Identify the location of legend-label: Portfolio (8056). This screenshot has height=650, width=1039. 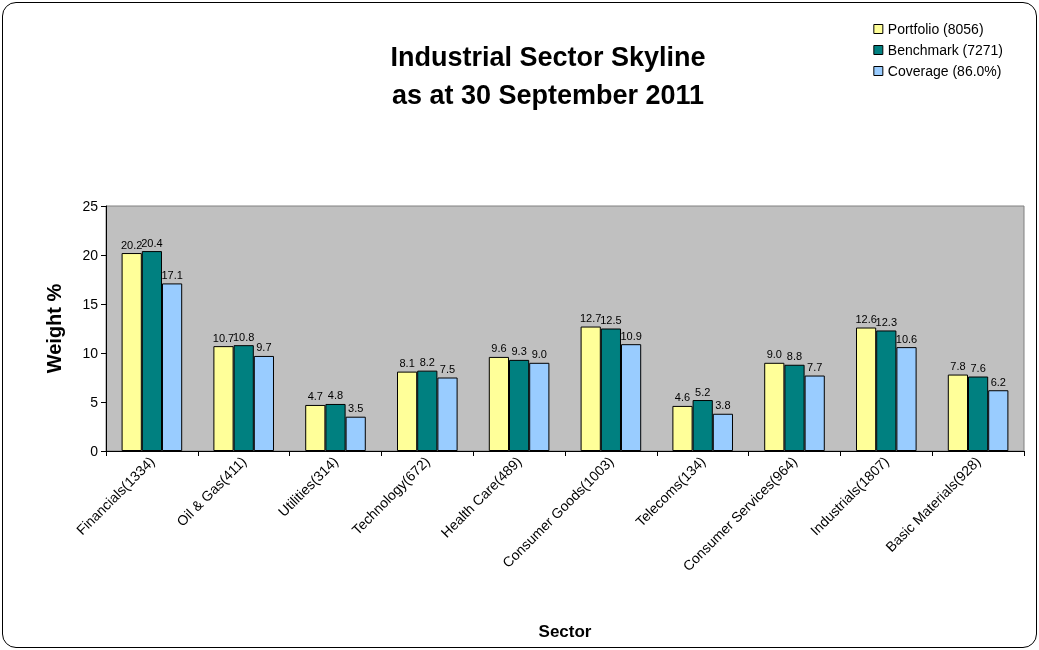
(935, 29).